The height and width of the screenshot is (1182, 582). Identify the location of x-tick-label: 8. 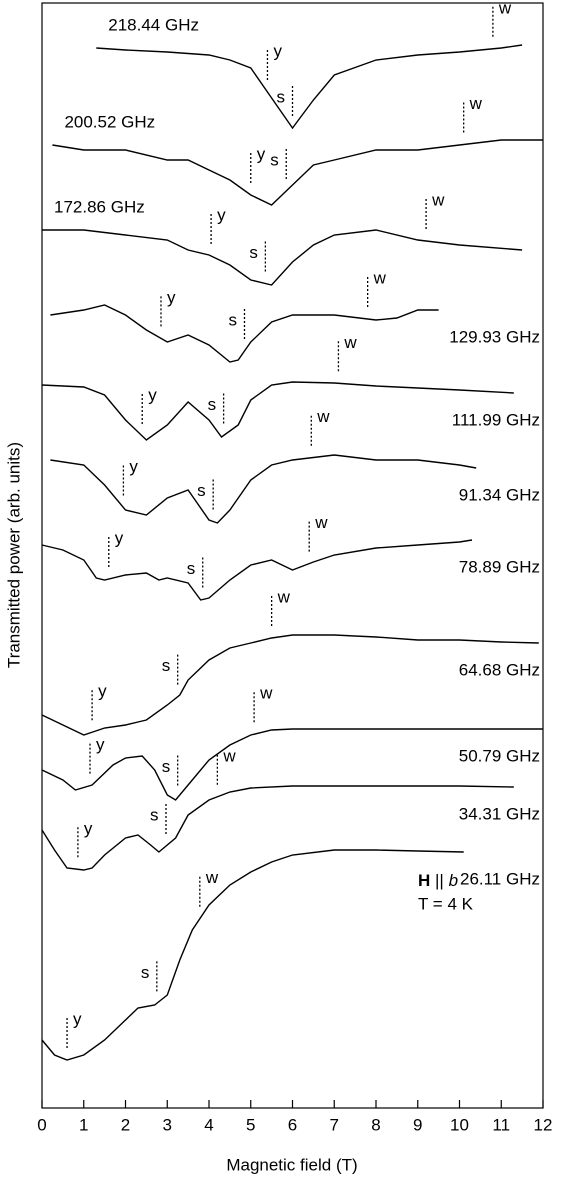
(375, 1124).